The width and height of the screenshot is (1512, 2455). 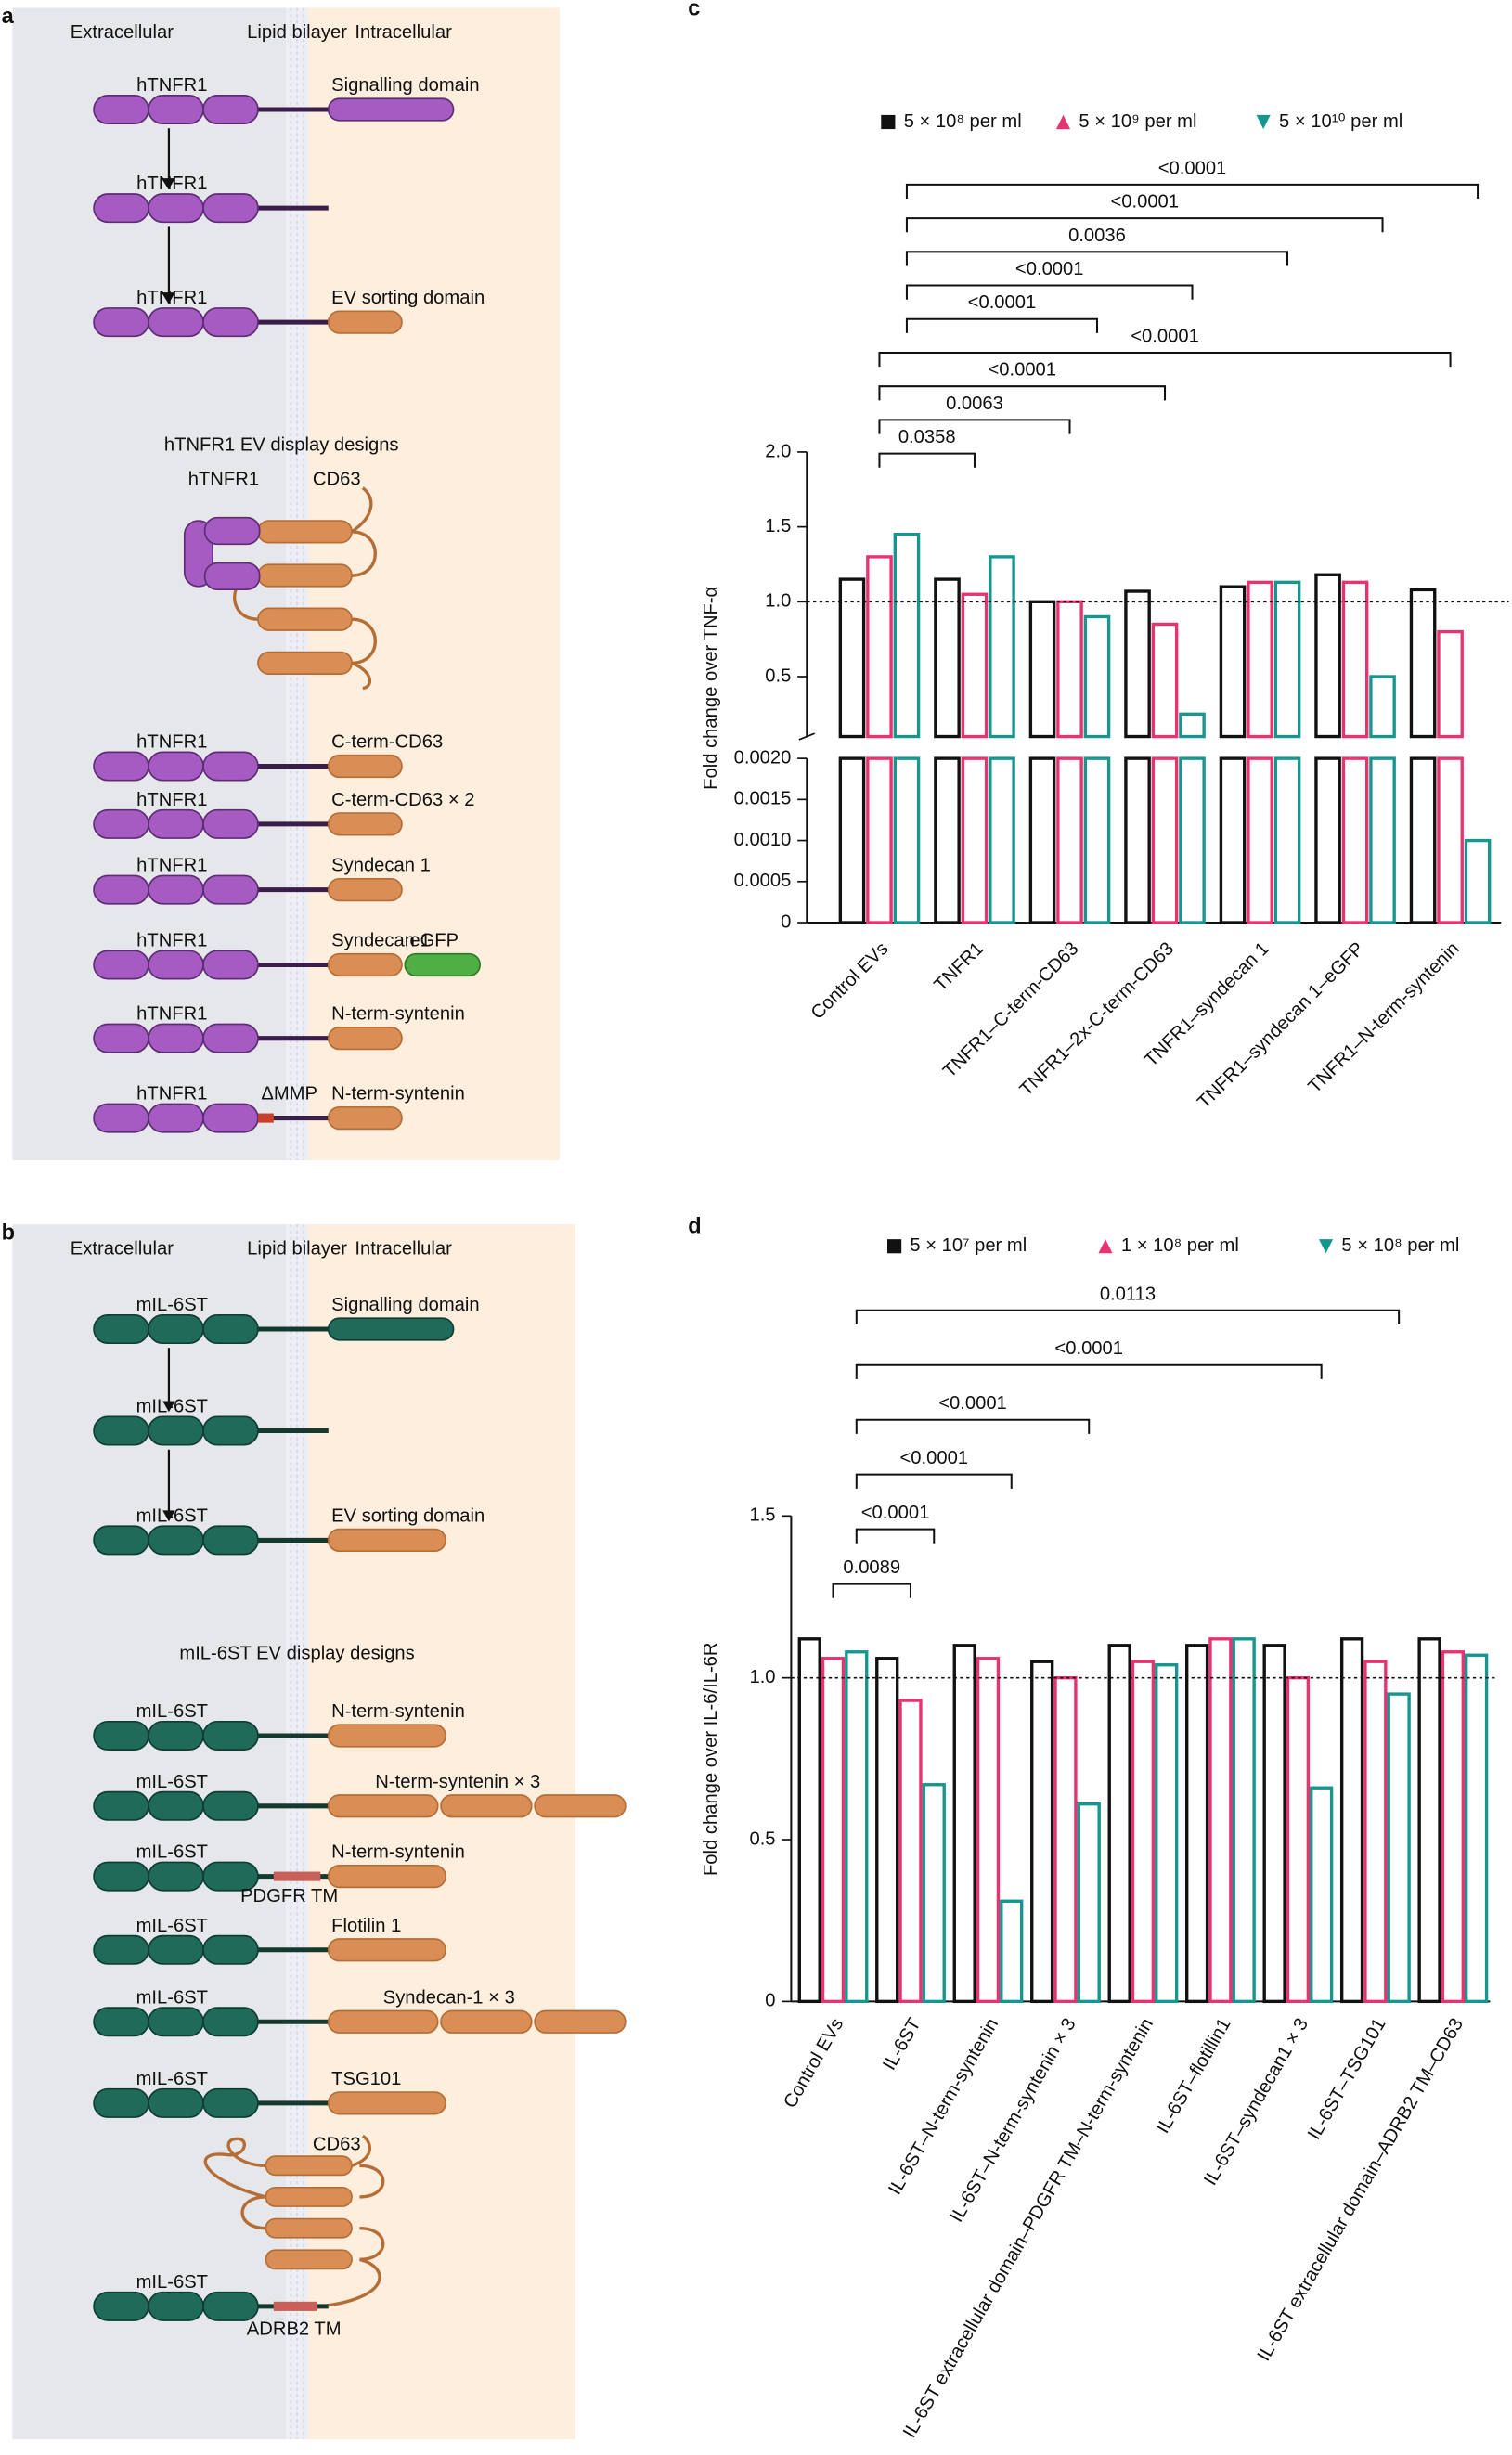 I want to click on legend-label: 5 × 10⁸ per ml, so click(x=1400, y=1245).